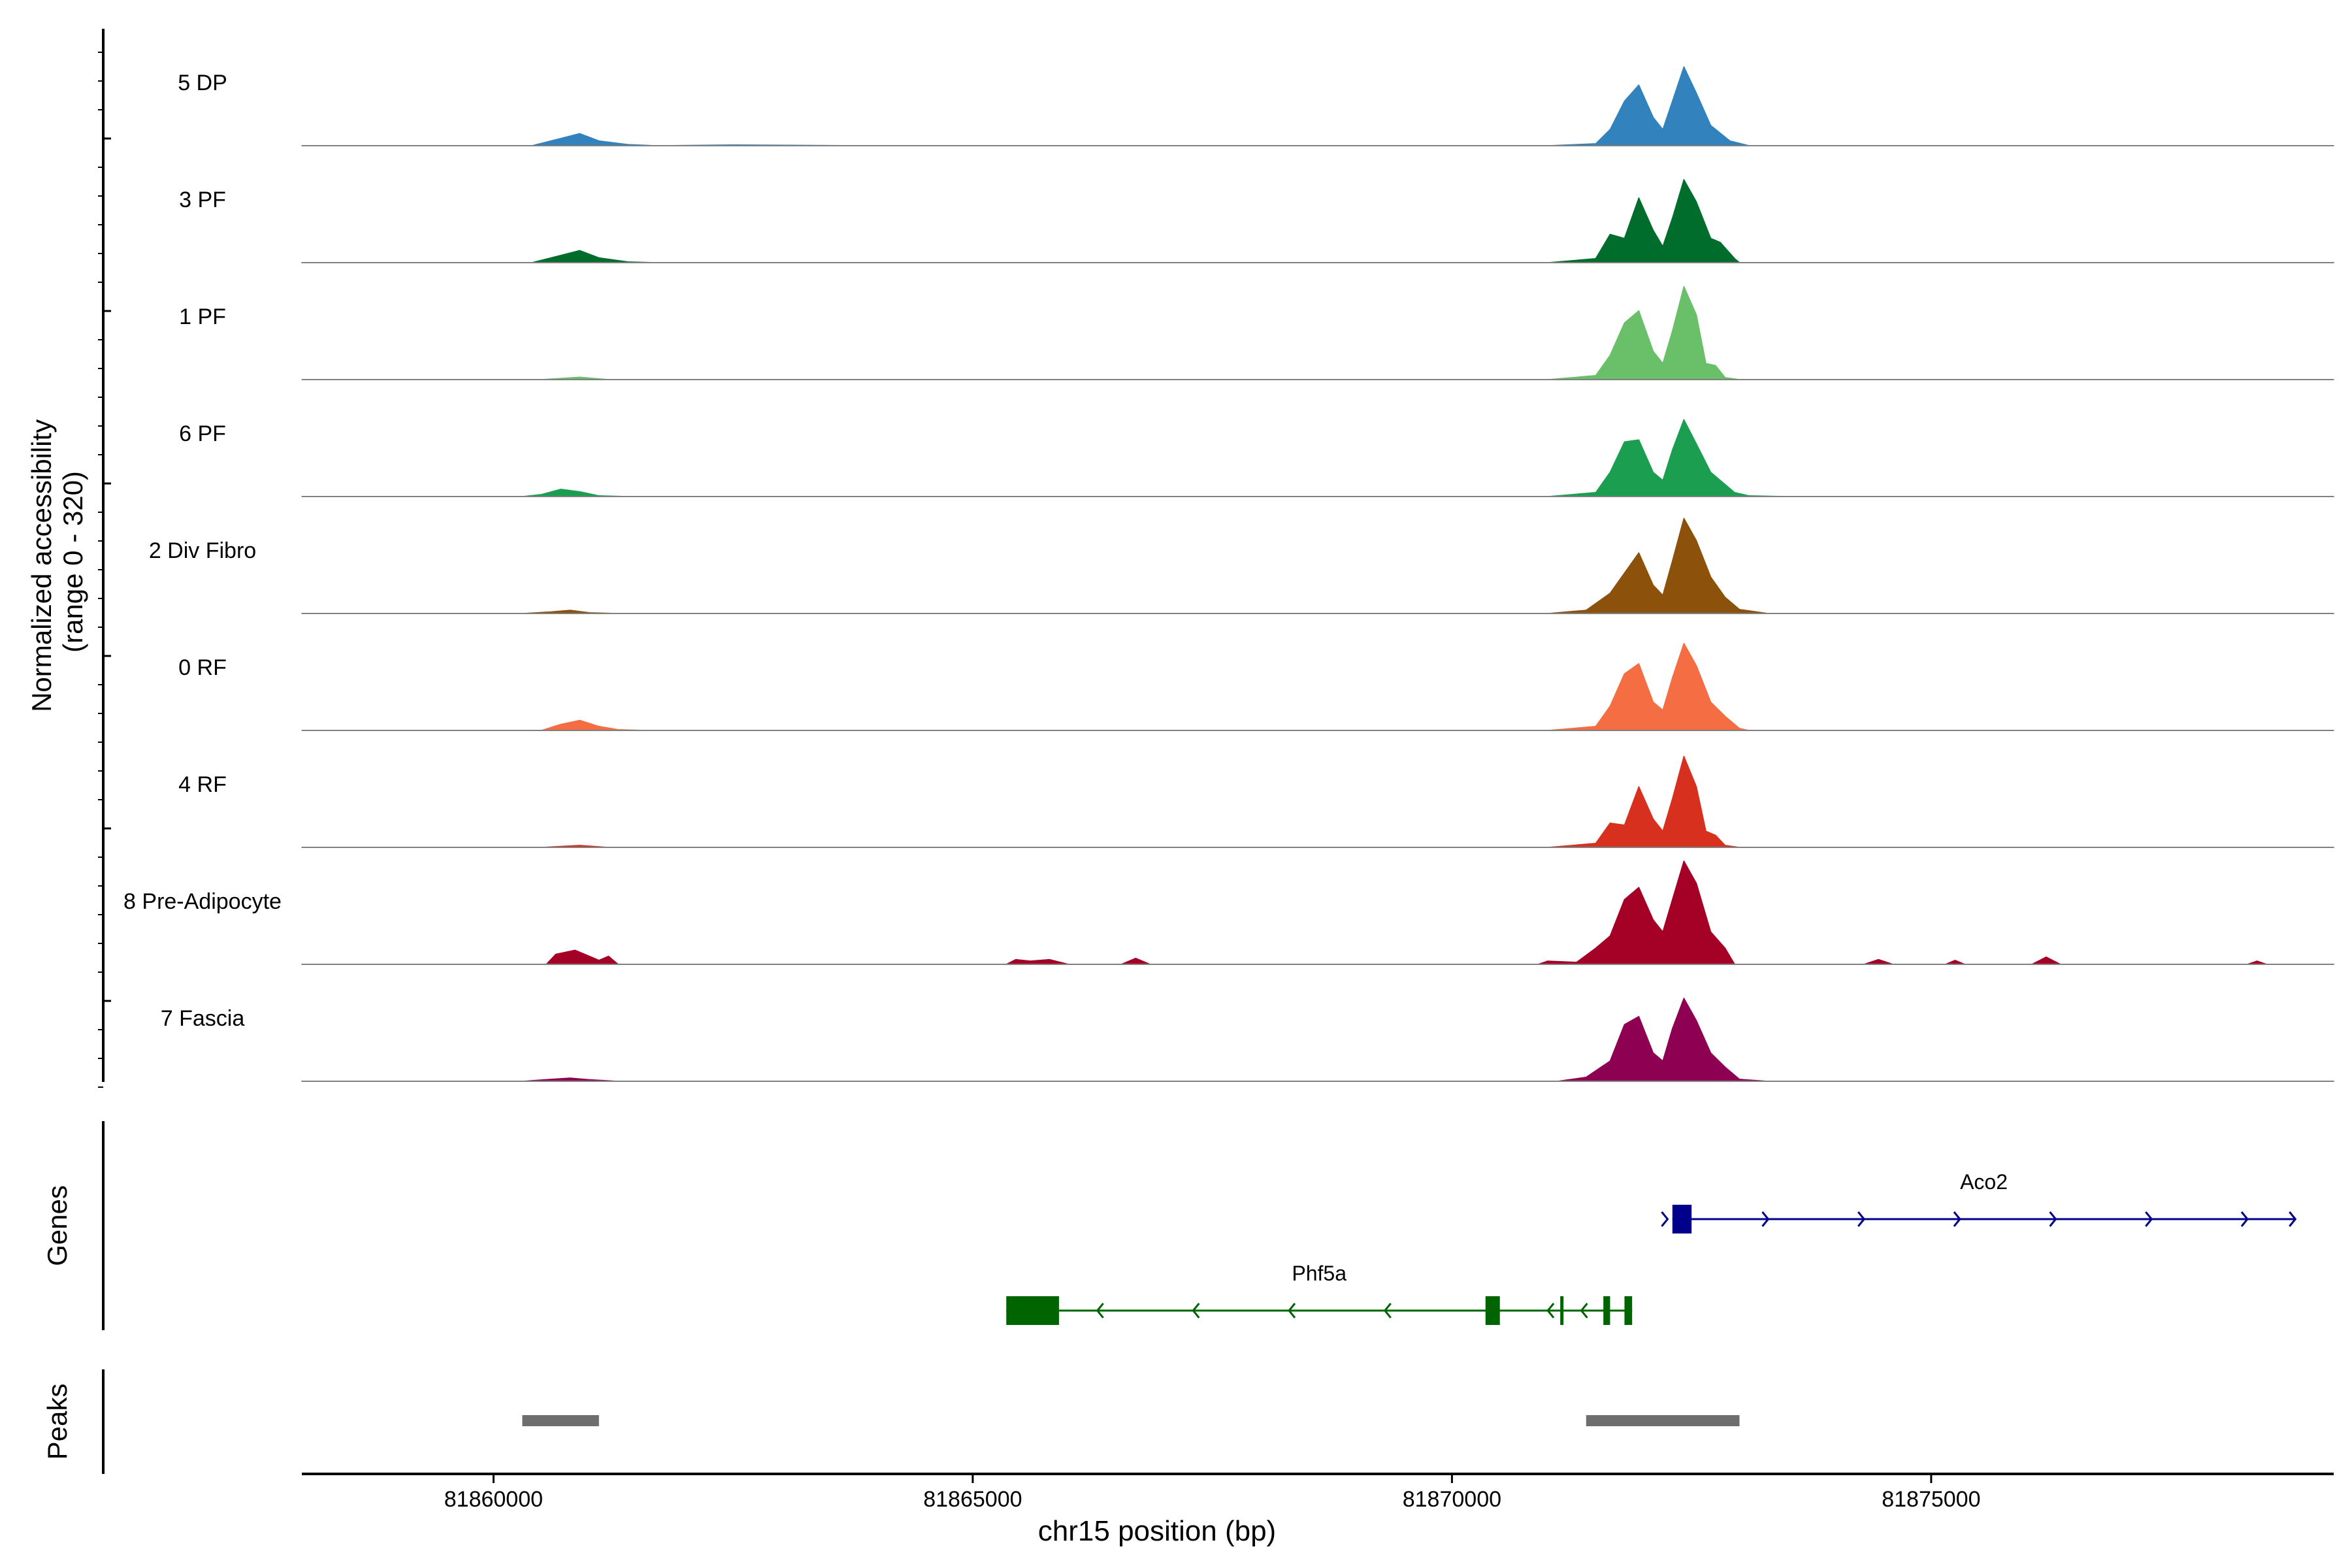 This screenshot has height=1568, width=2352. What do you see at coordinates (72, 562) in the screenshot?
I see `y-axis-label-line2: (range 0 - 320)` at bounding box center [72, 562].